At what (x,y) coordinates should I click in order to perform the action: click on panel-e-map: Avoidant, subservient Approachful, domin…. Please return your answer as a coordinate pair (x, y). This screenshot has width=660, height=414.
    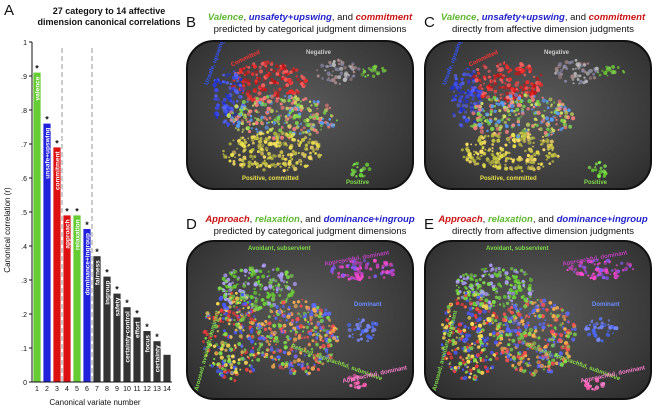
    Looking at the image, I should click on (538, 320).